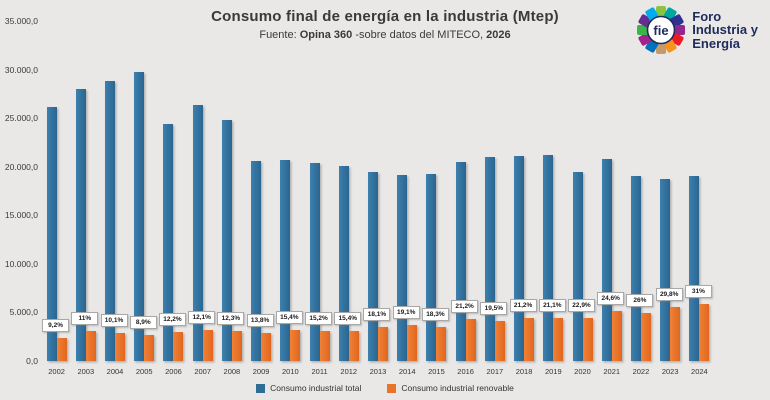 The height and width of the screenshot is (400, 770). I want to click on x-axis-year-label: 2008, so click(232, 371).